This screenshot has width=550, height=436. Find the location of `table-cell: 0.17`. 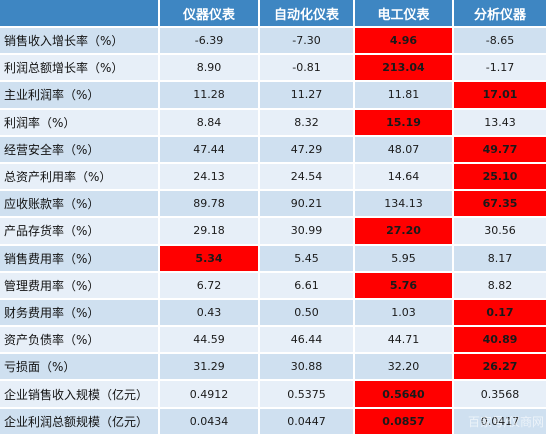

table-cell: 0.17 is located at coordinates (501, 313).